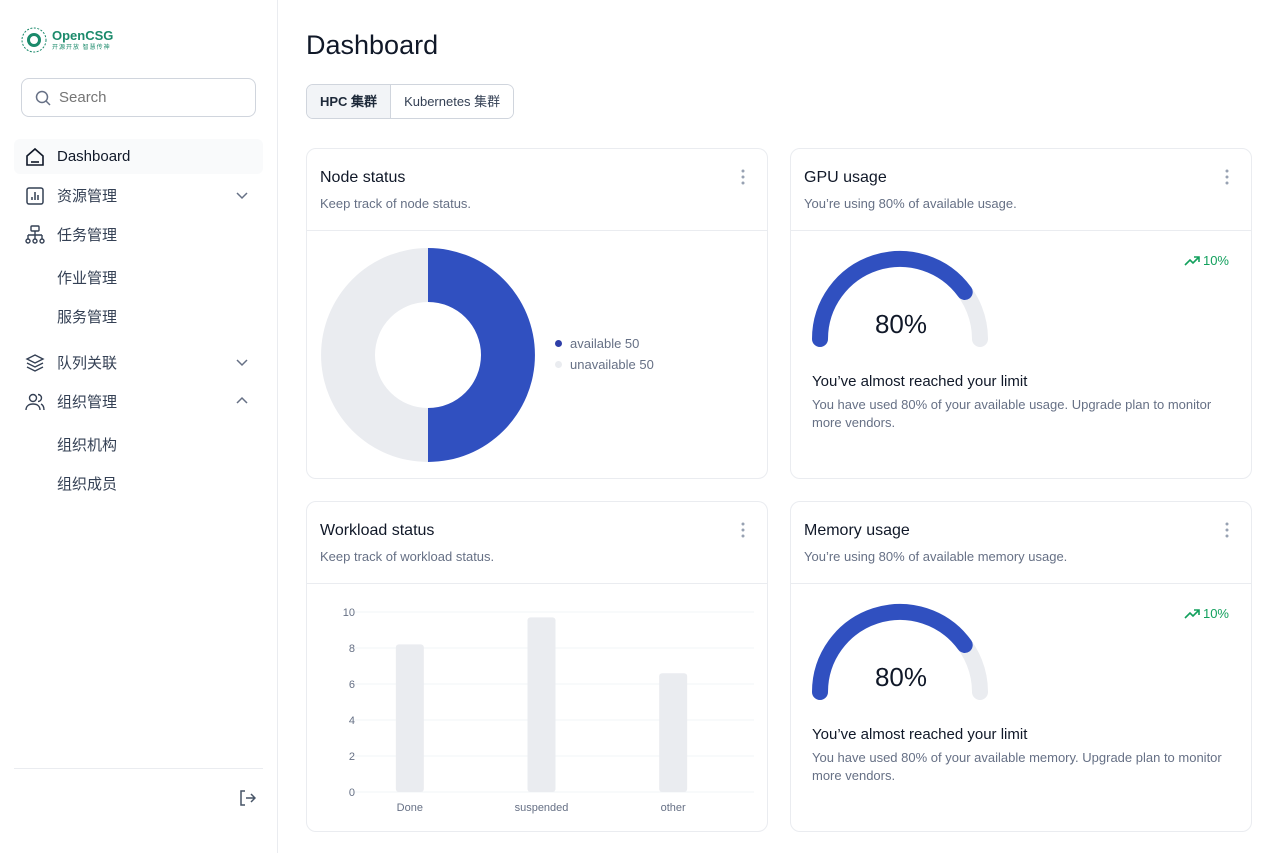 This screenshot has height=853, width=1280. What do you see at coordinates (673, 732) in the screenshot?
I see `bar-other` at bounding box center [673, 732].